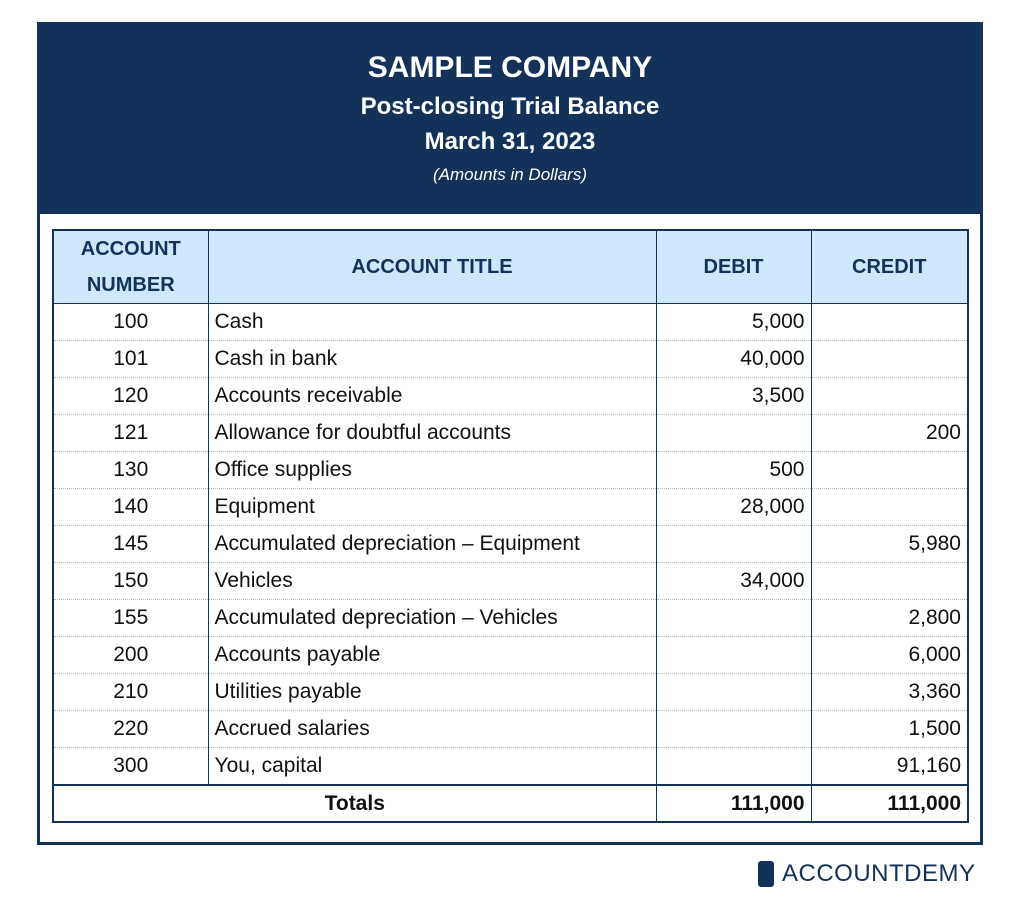 The height and width of the screenshot is (907, 1024). What do you see at coordinates (432, 359) in the screenshot?
I see `table-cell: Cash in bank` at bounding box center [432, 359].